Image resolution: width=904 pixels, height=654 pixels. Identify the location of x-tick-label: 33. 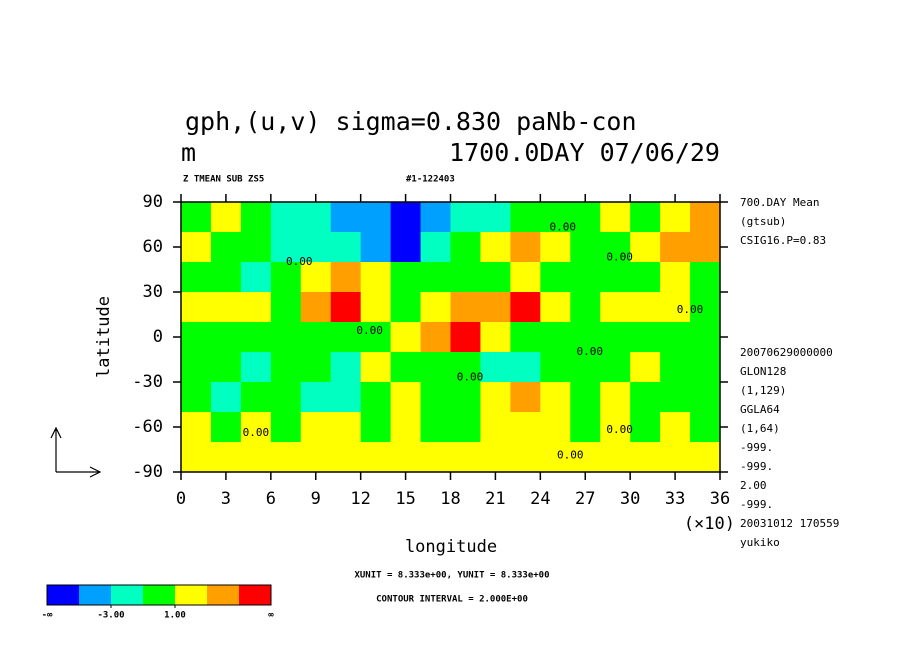
(675, 499).